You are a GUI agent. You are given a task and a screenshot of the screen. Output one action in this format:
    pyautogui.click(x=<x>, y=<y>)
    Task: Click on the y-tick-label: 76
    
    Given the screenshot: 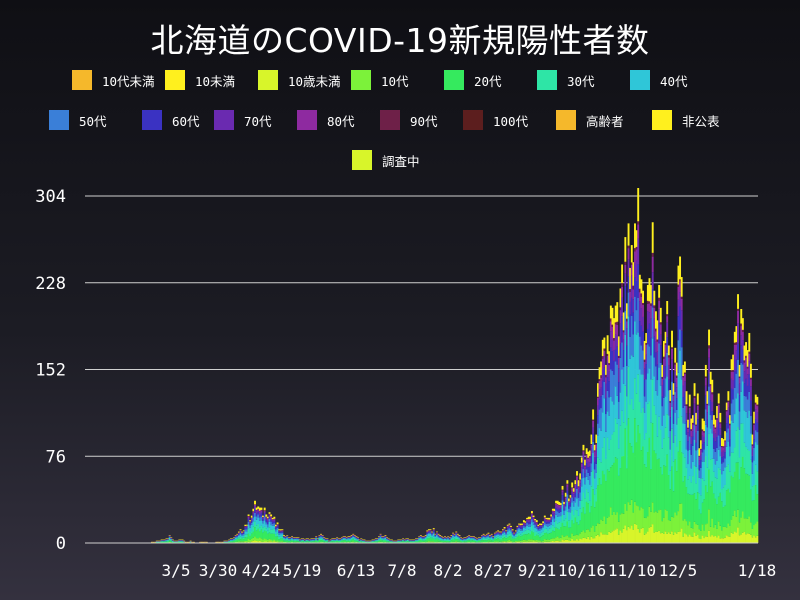 What is the action you would take?
    pyautogui.click(x=56, y=457)
    